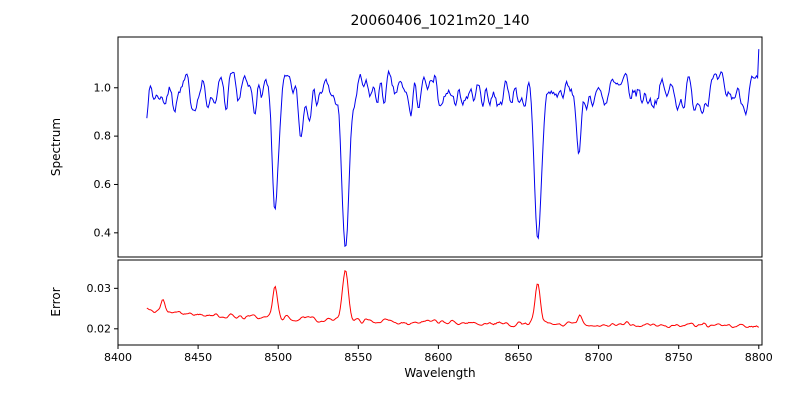 The height and width of the screenshot is (400, 800). What do you see at coordinates (453, 299) in the screenshot?
I see `error-line` at bounding box center [453, 299].